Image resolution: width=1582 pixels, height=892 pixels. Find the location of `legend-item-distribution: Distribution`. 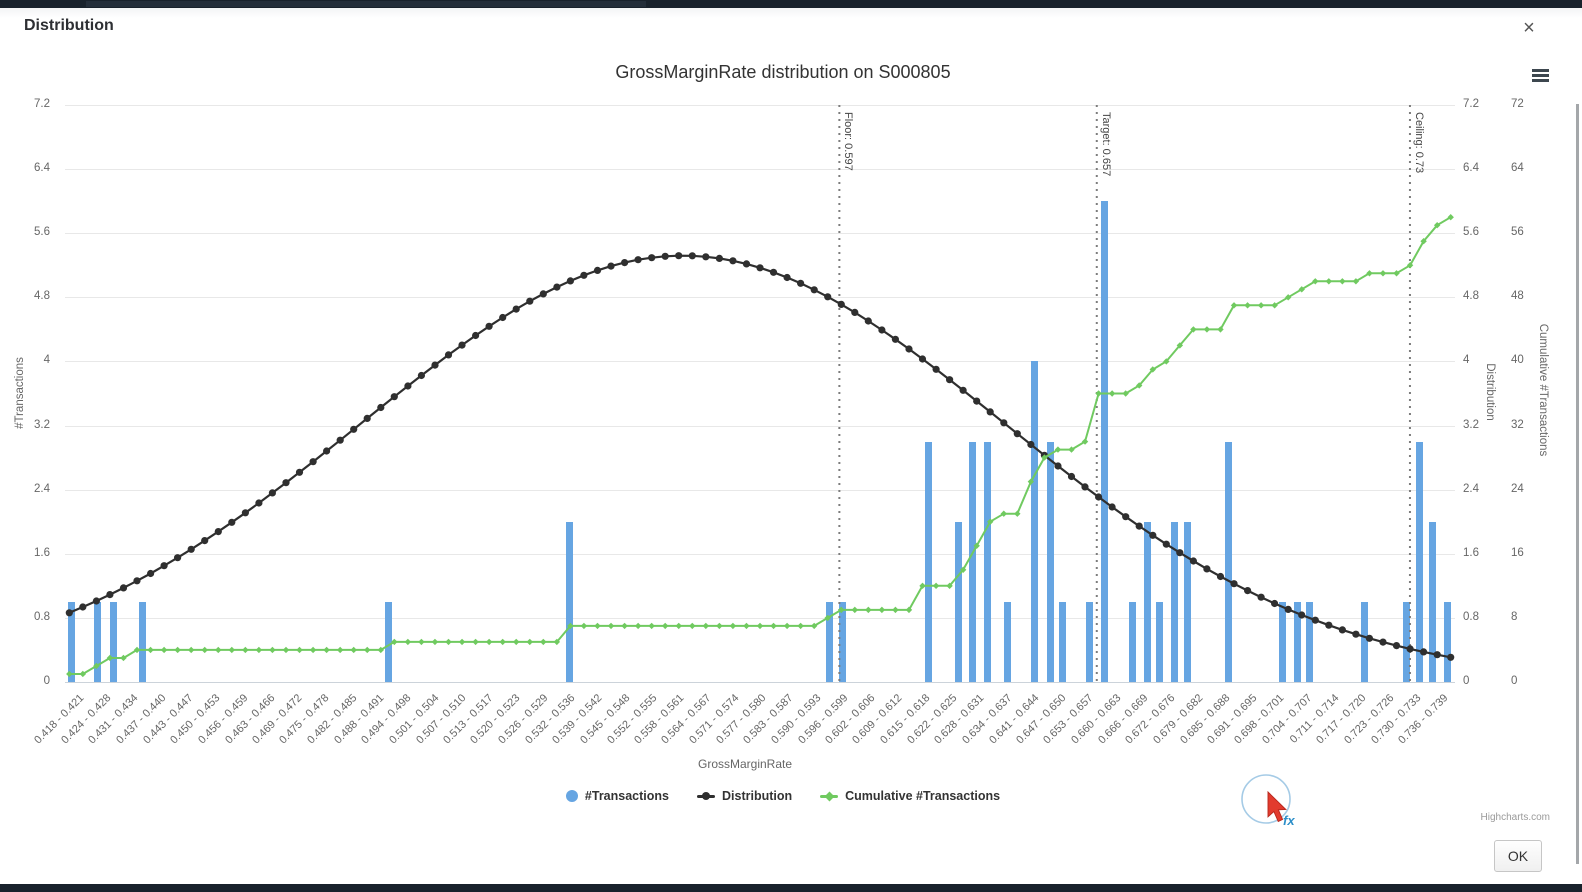

legend-item-distribution: Distribution is located at coordinates (744, 796).